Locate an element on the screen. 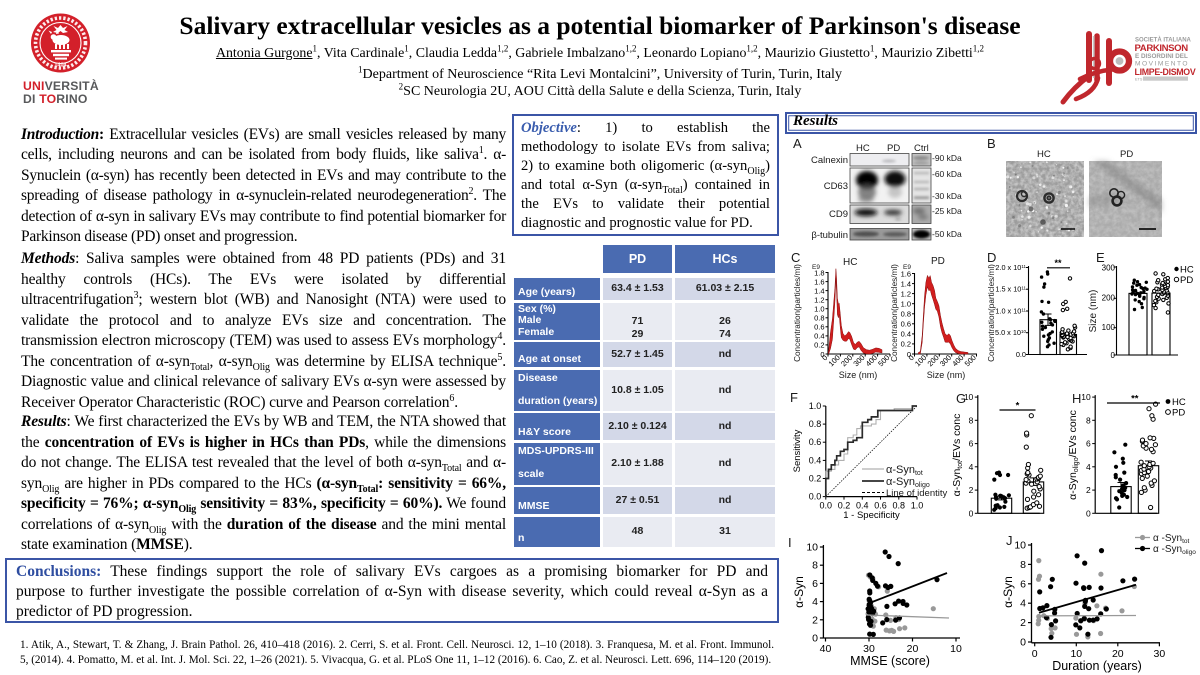  svg-text: -25 kDa is located at coordinates (947, 211).